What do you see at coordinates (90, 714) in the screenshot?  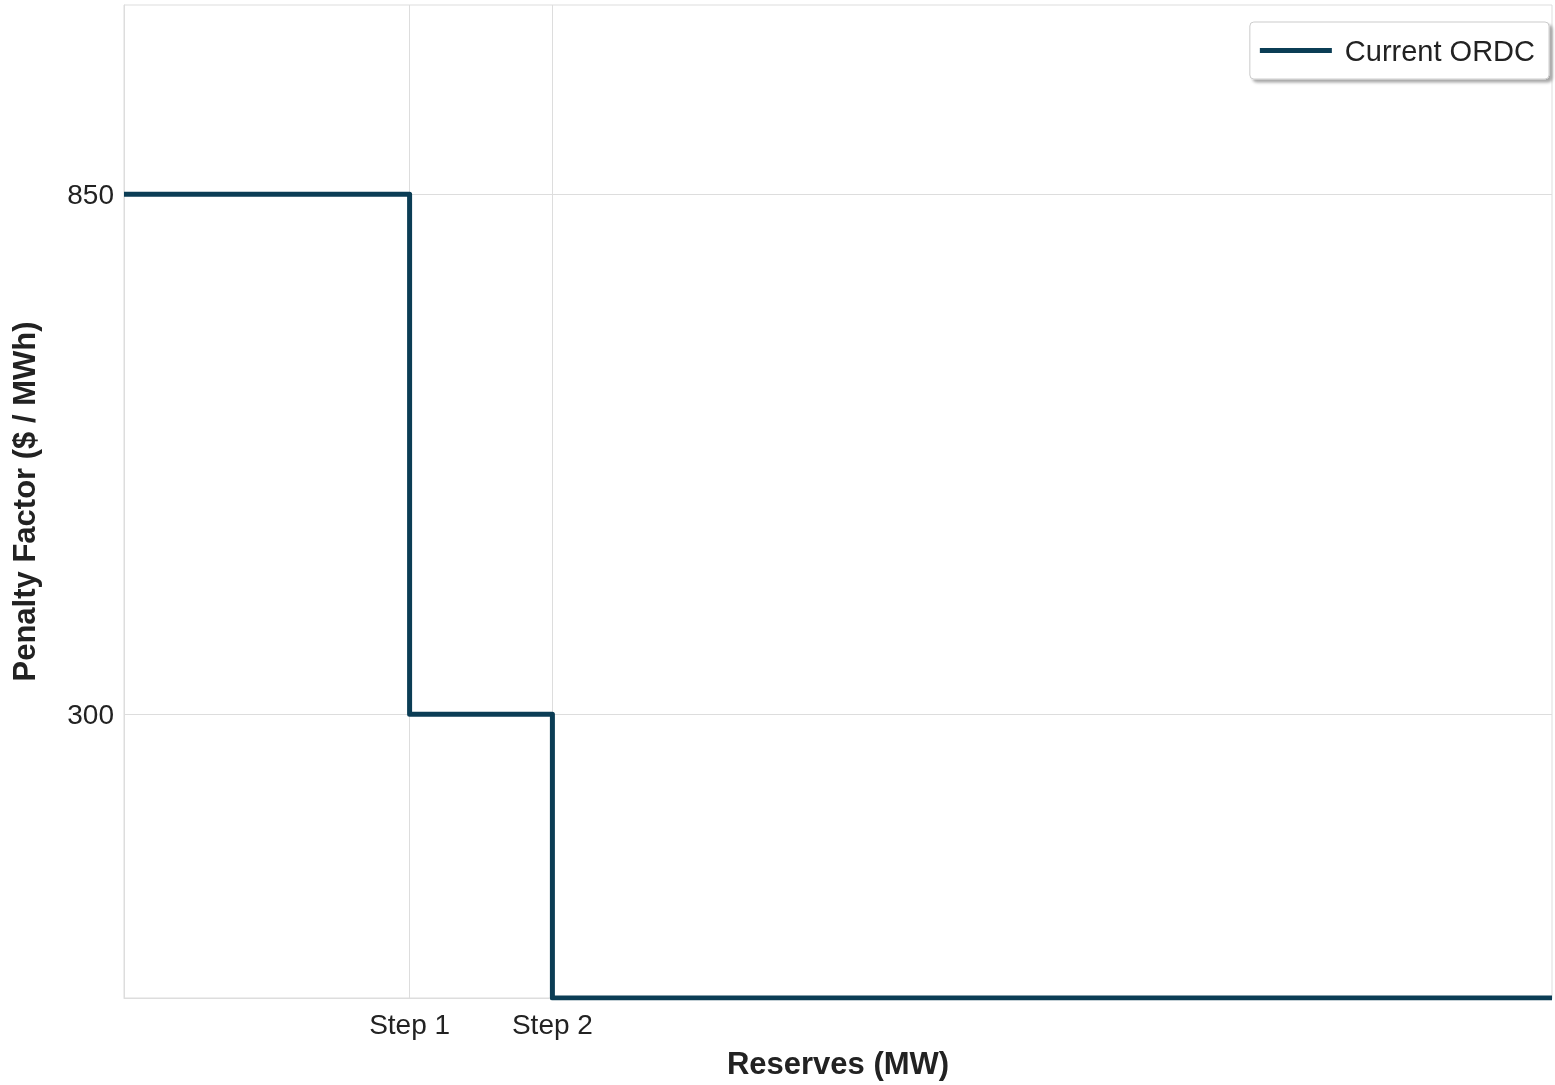 I see `y-tick-label: 300` at bounding box center [90, 714].